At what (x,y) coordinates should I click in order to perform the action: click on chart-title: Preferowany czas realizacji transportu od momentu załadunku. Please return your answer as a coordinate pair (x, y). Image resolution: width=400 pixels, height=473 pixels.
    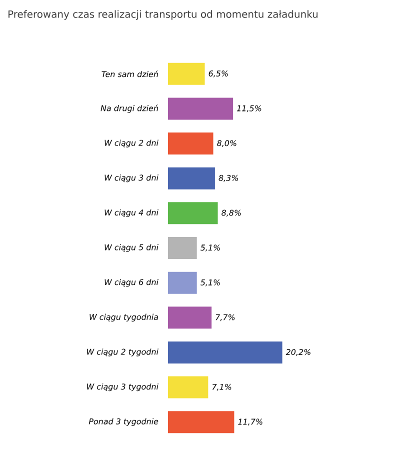
    Looking at the image, I should click on (163, 15).